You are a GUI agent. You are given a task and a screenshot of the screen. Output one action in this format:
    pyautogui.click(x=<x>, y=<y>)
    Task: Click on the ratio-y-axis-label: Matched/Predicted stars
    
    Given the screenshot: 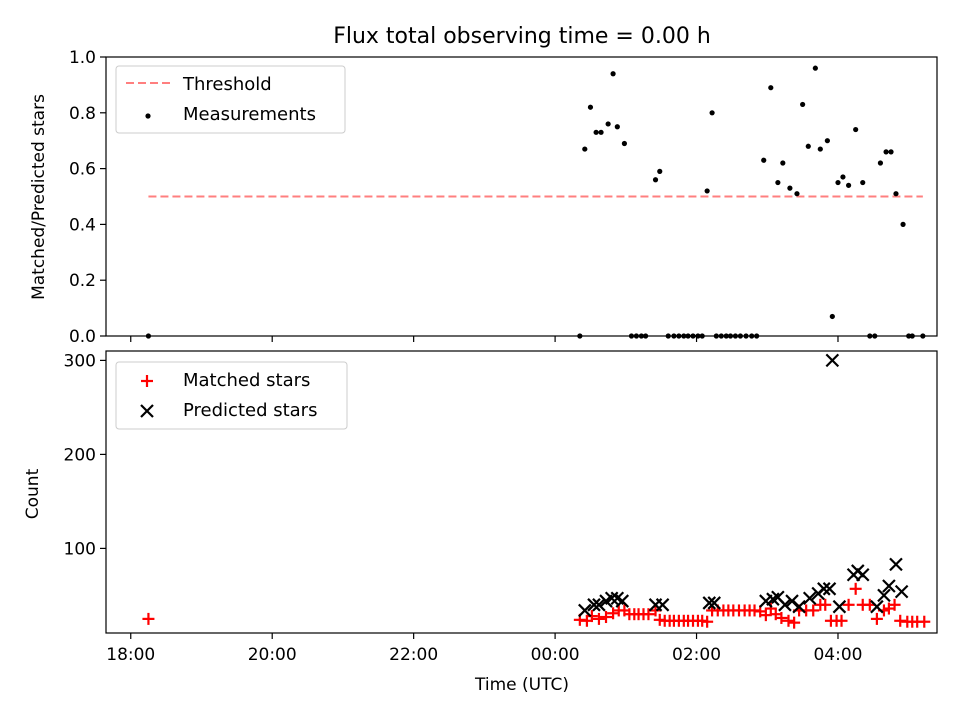 What is the action you would take?
    pyautogui.click(x=39, y=197)
    